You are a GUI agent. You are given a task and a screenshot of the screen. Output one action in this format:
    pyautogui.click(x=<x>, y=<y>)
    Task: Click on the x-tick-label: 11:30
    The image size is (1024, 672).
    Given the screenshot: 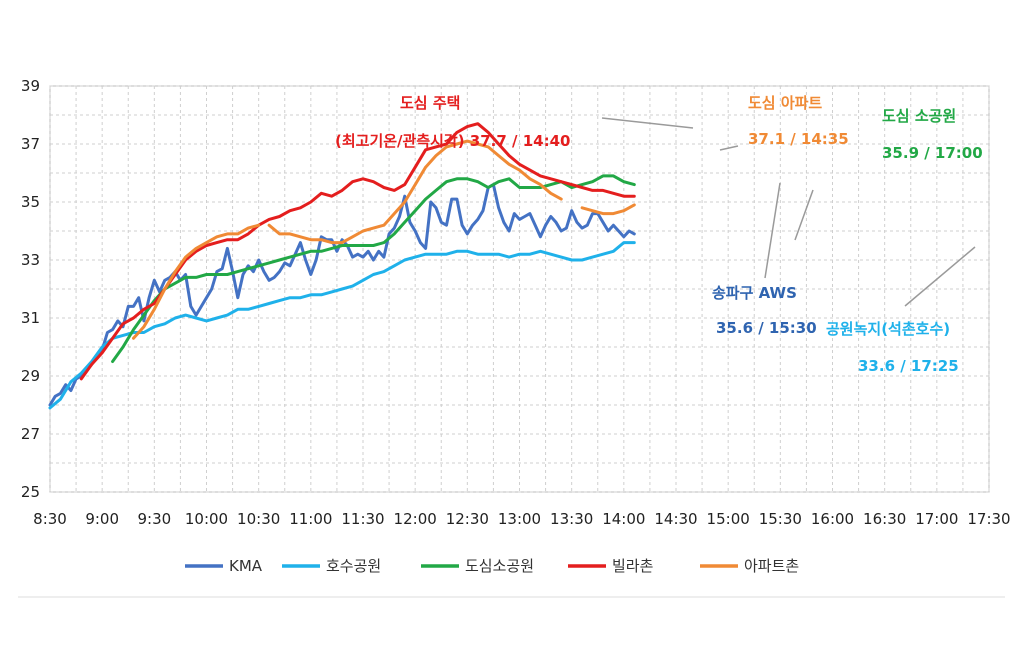 What is the action you would take?
    pyautogui.click(x=362, y=519)
    